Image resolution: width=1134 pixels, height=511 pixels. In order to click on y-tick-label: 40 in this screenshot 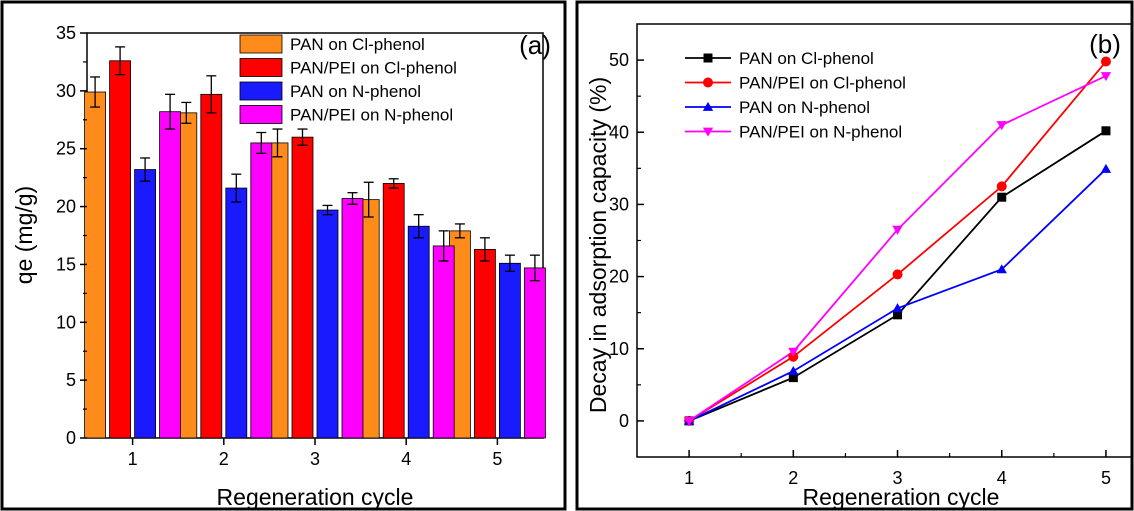, I will do `click(619, 132)`.